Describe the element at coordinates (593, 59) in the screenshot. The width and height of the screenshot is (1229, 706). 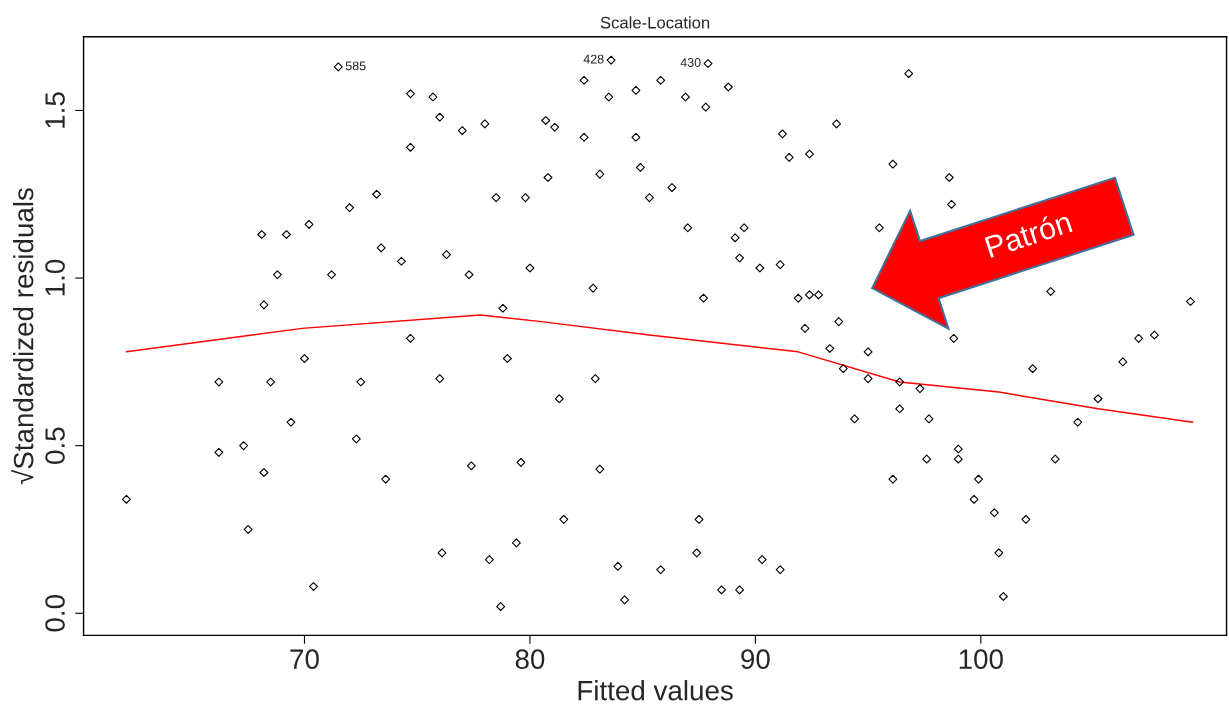
I see `annotation: 428` at that location.